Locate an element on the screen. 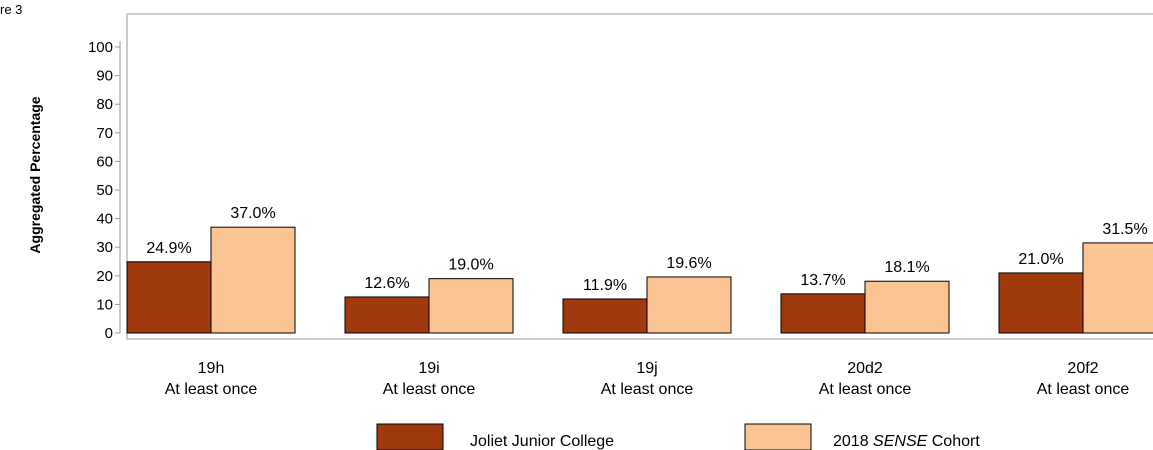 The image size is (1153, 450). bar-joliet-19i is located at coordinates (387, 315).